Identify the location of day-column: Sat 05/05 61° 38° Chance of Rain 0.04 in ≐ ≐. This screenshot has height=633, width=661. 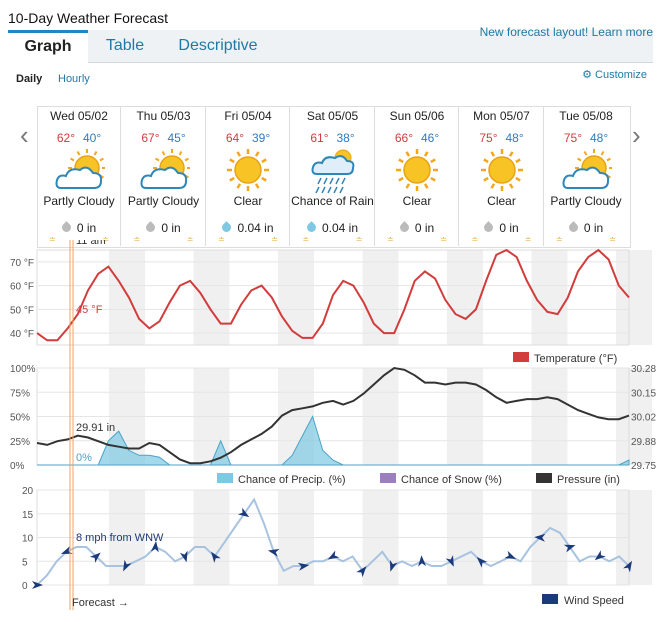
(333, 176).